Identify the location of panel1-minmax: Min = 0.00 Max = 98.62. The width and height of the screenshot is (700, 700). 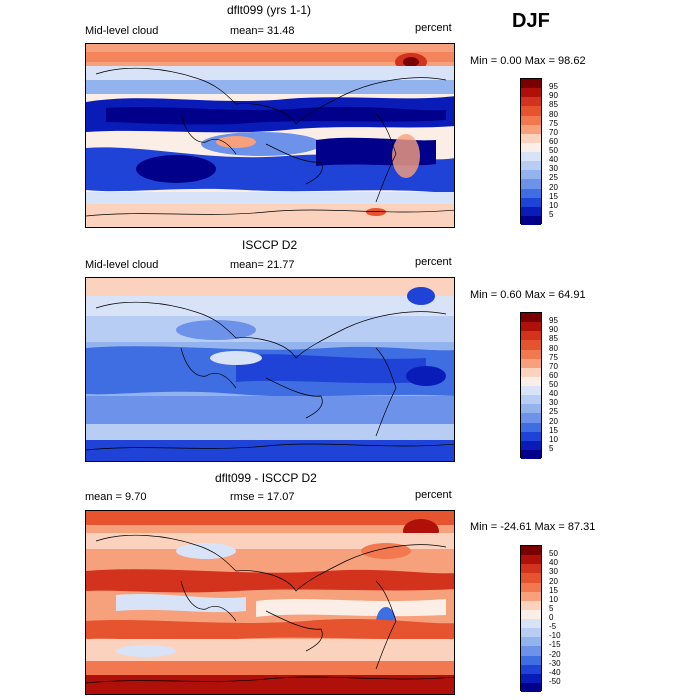
(528, 61).